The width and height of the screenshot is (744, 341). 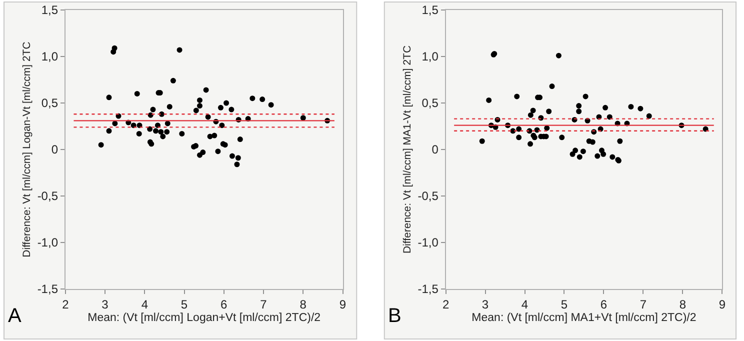 What do you see at coordinates (15, 316) in the screenshot?
I see `text: A` at bounding box center [15, 316].